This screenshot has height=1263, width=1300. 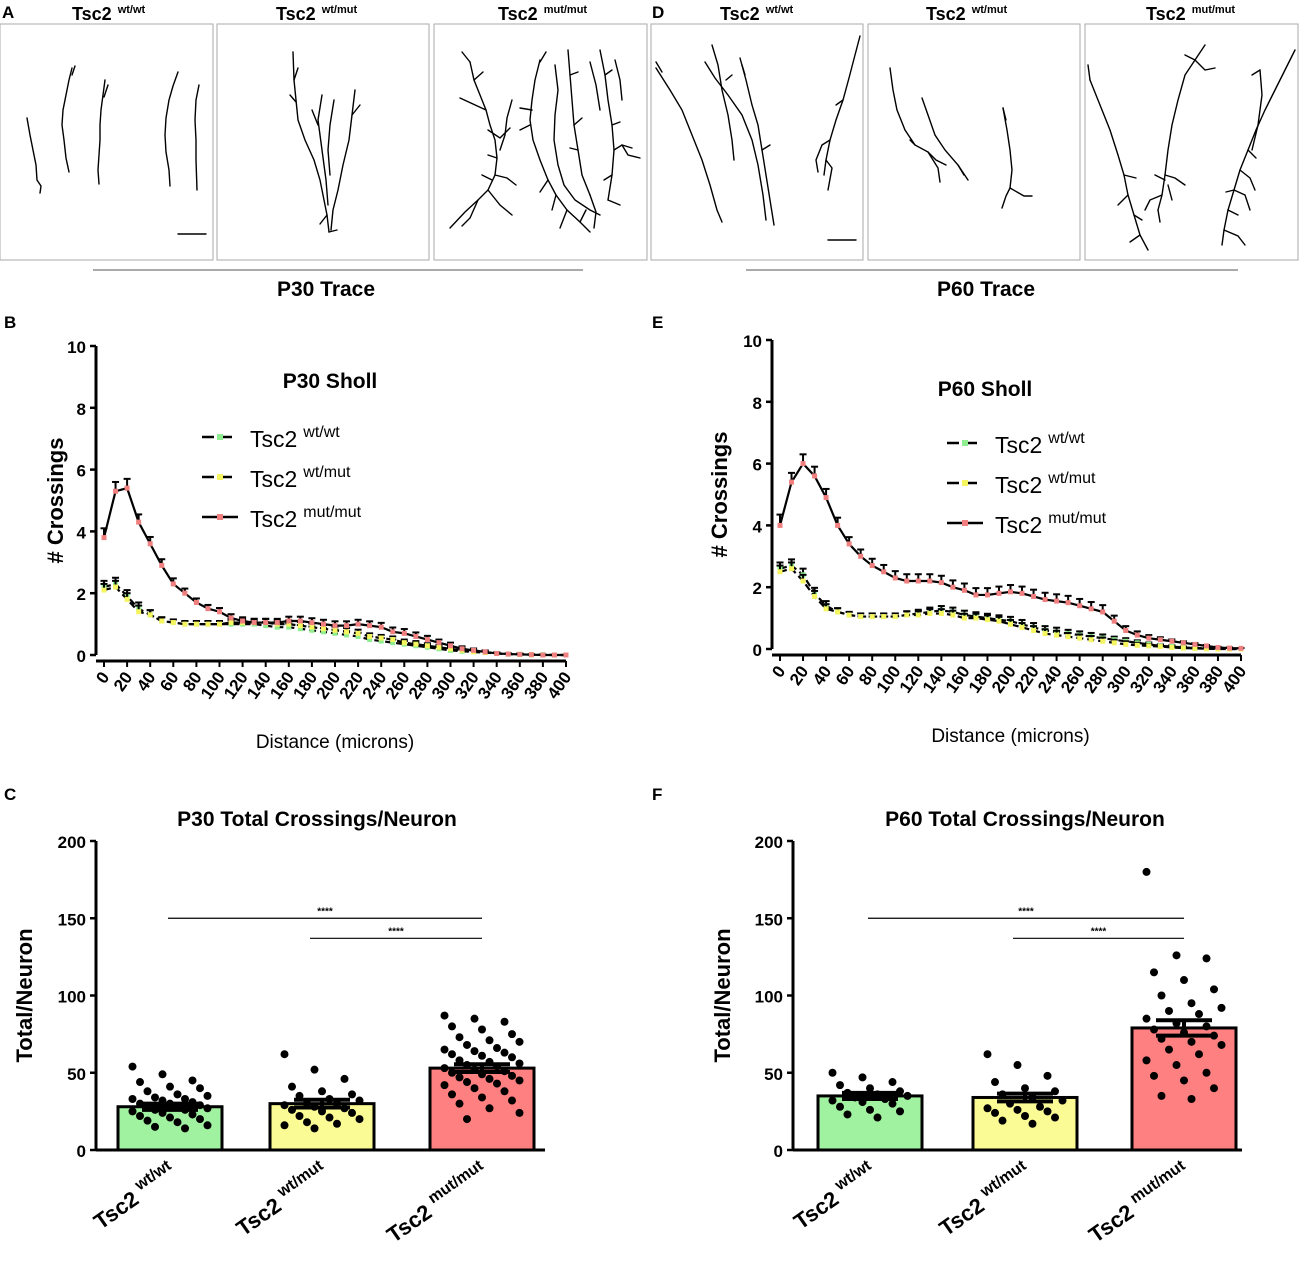 I want to click on dendrite-trace-p60-wt-mut, so click(x=961, y=138).